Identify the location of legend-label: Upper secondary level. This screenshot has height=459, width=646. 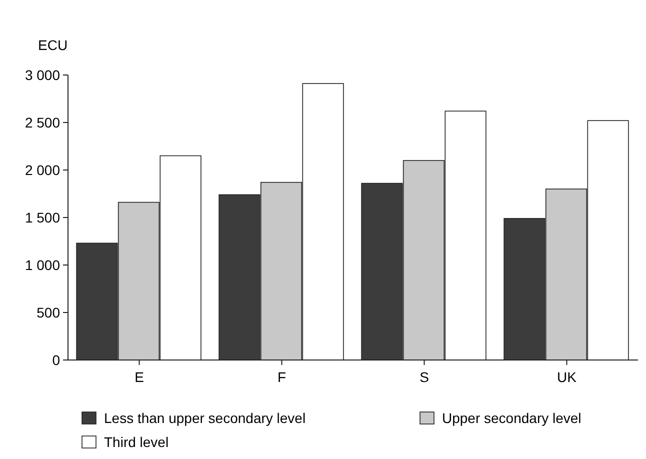
(512, 418).